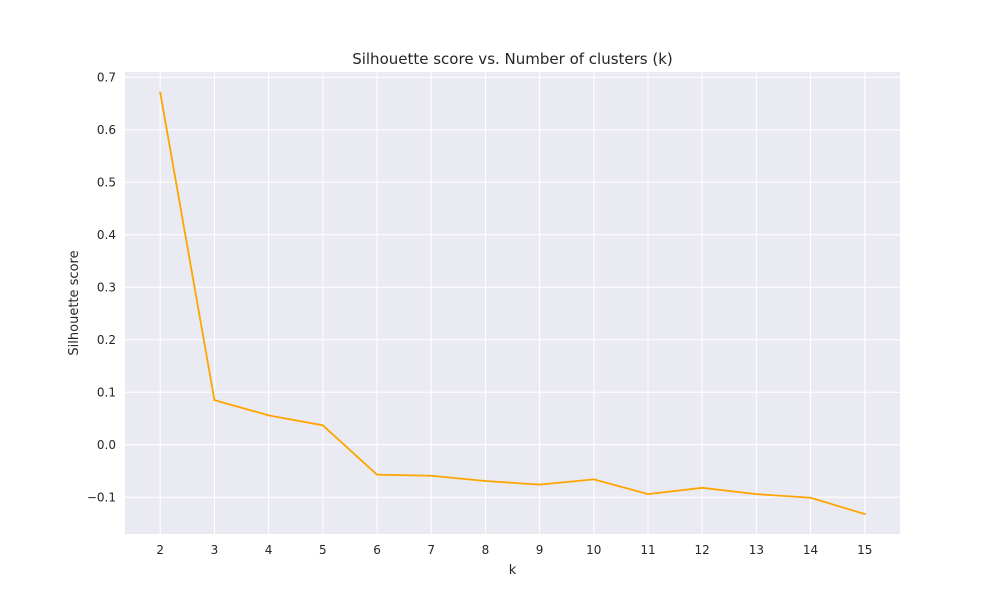 This screenshot has height=604, width=1000. Describe the element at coordinates (106, 130) in the screenshot. I see `y-tick-label: 0.6` at that location.